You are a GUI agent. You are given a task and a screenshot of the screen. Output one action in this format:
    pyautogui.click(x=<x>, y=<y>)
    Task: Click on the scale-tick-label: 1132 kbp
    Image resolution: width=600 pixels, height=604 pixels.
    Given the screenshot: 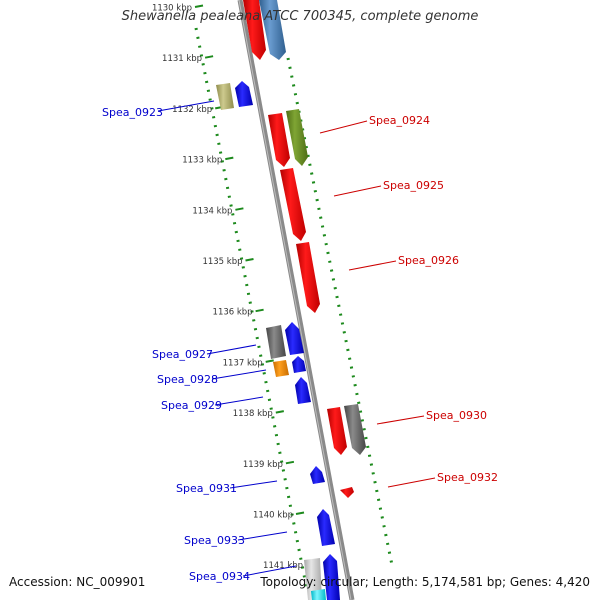 What is the action you would take?
    pyautogui.click(x=192, y=110)
    